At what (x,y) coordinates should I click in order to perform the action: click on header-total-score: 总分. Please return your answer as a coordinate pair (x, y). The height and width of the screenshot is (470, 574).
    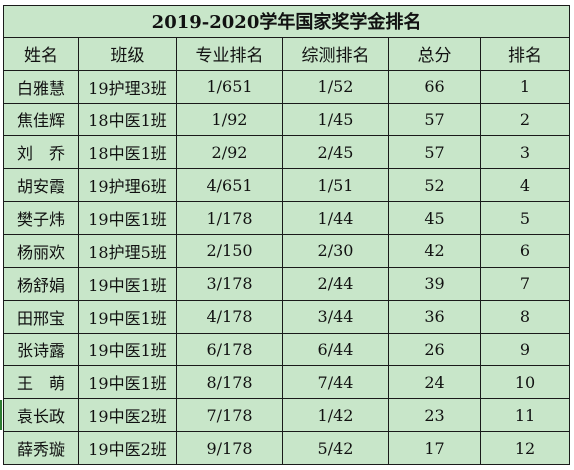
    Looking at the image, I should click on (434, 53).